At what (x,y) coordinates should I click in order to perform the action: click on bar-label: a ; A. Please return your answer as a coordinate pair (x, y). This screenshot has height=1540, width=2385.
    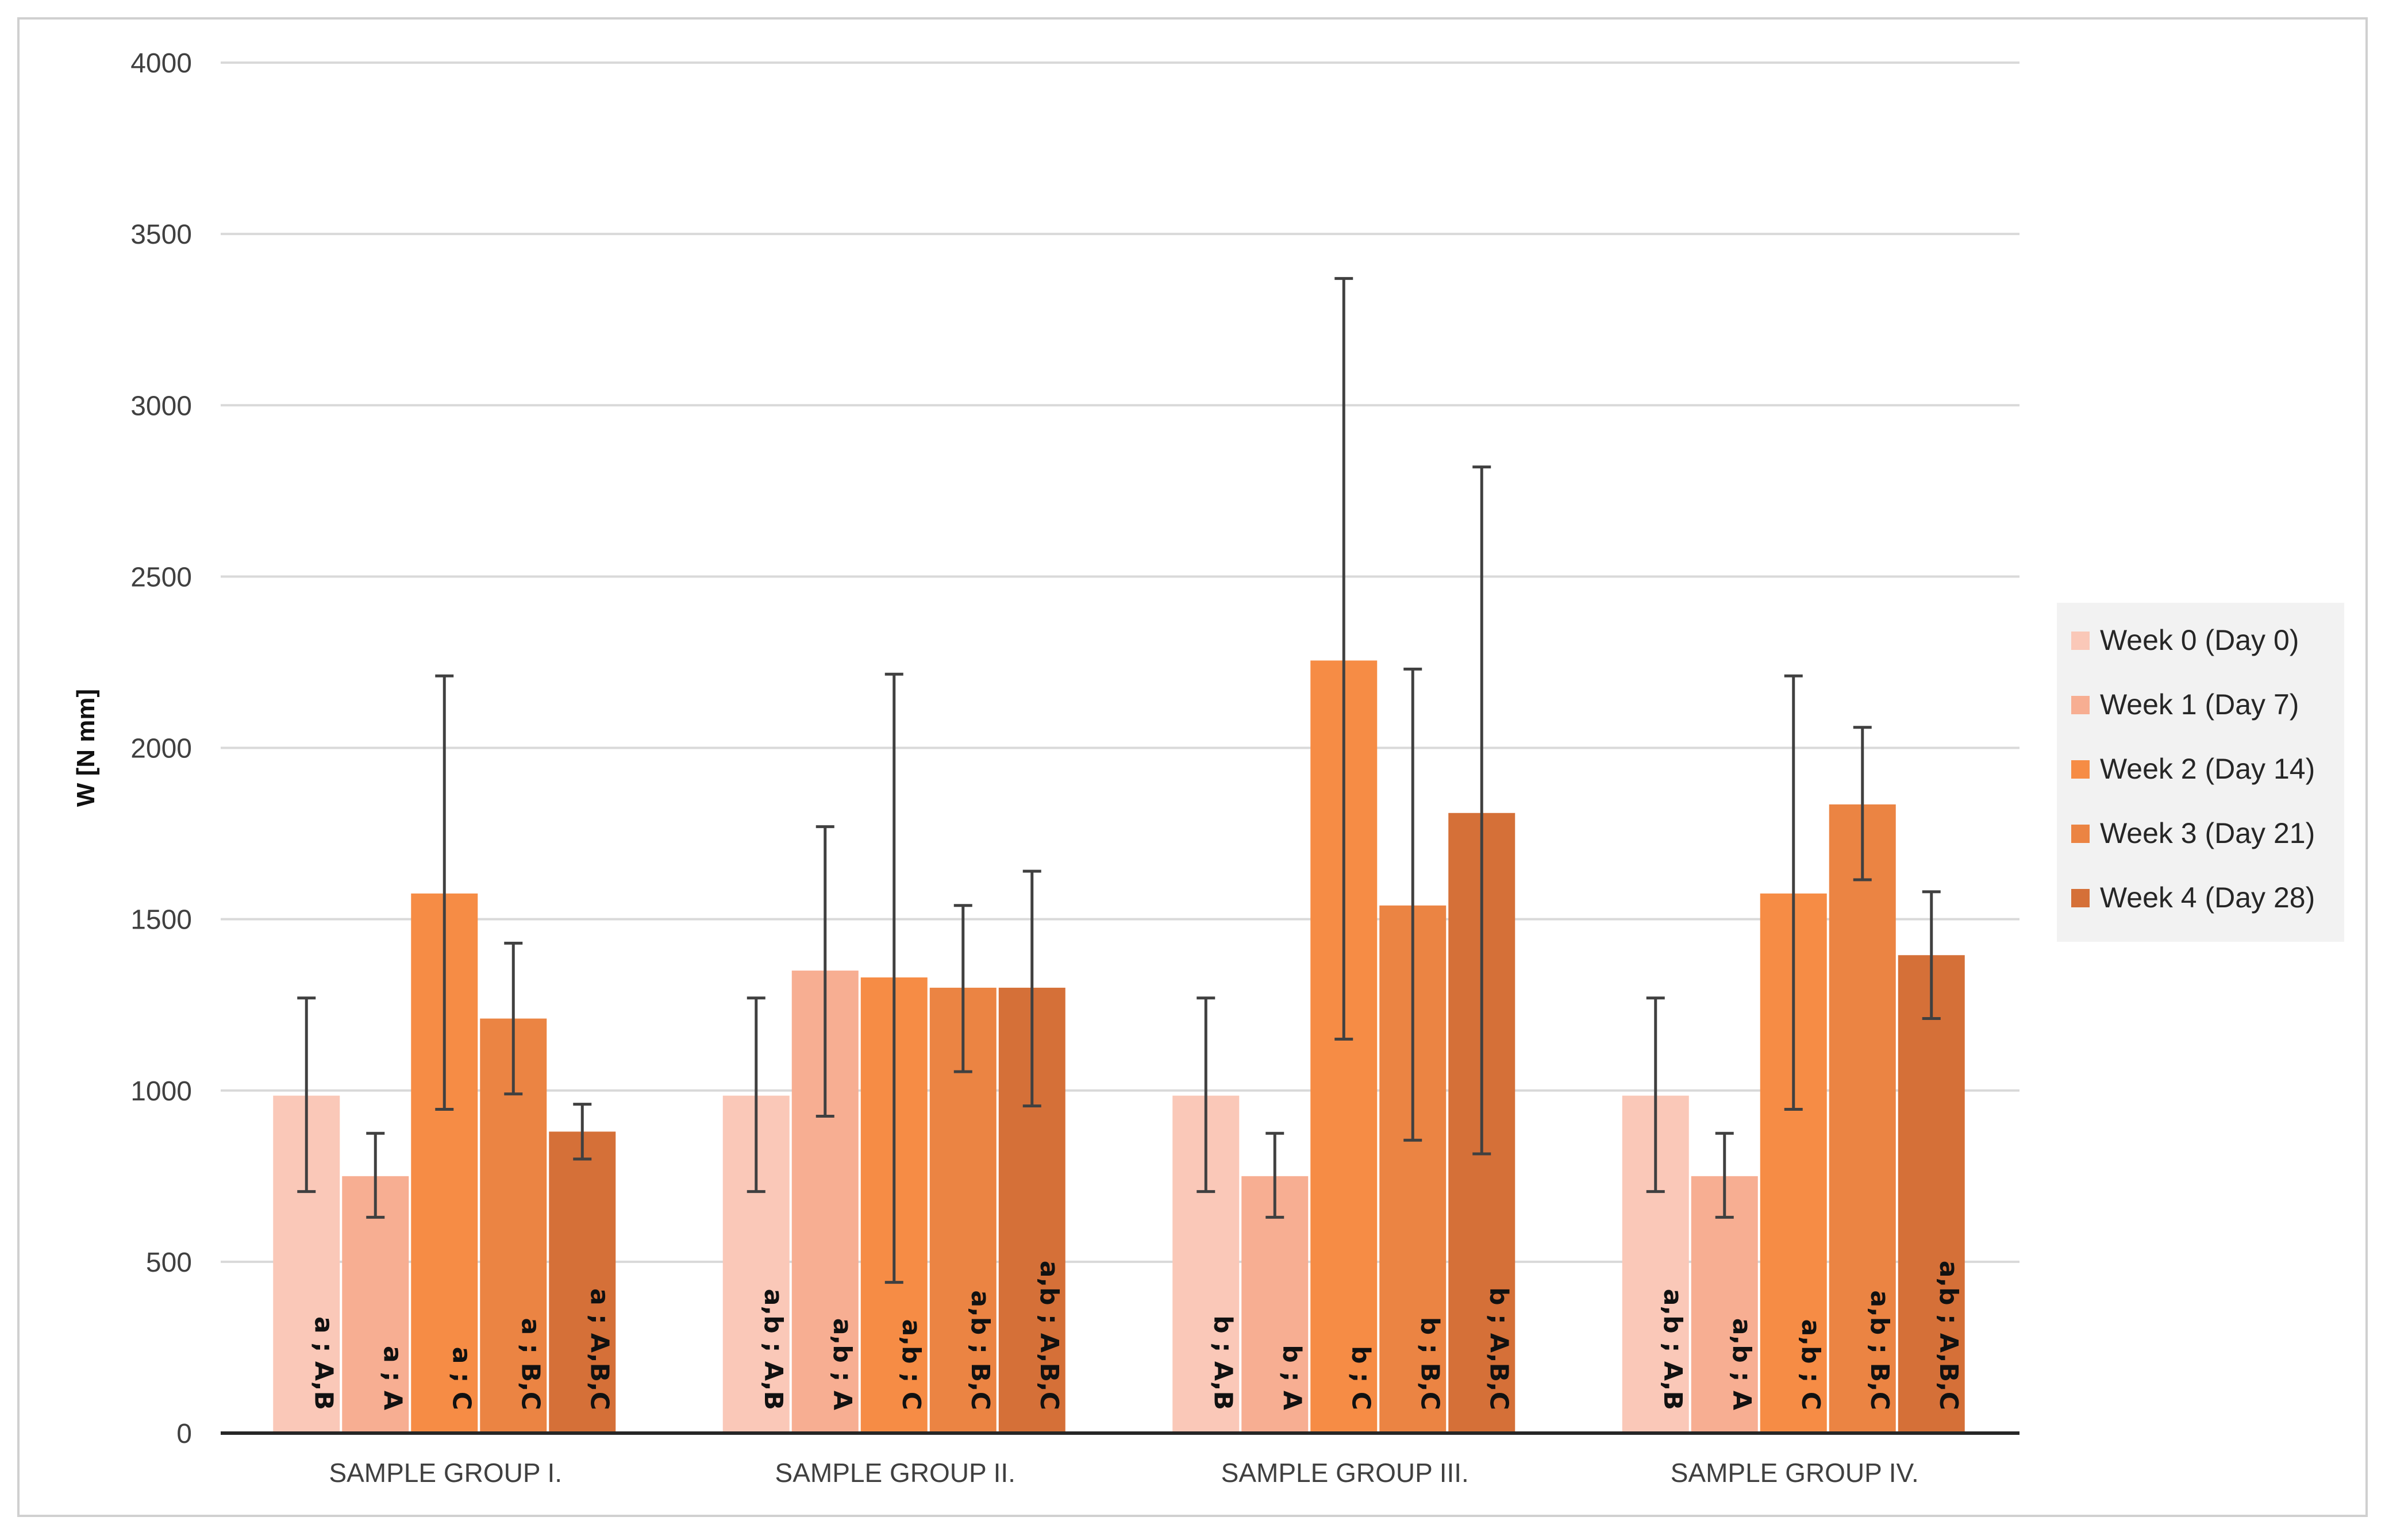
    Looking at the image, I should click on (392, 1378).